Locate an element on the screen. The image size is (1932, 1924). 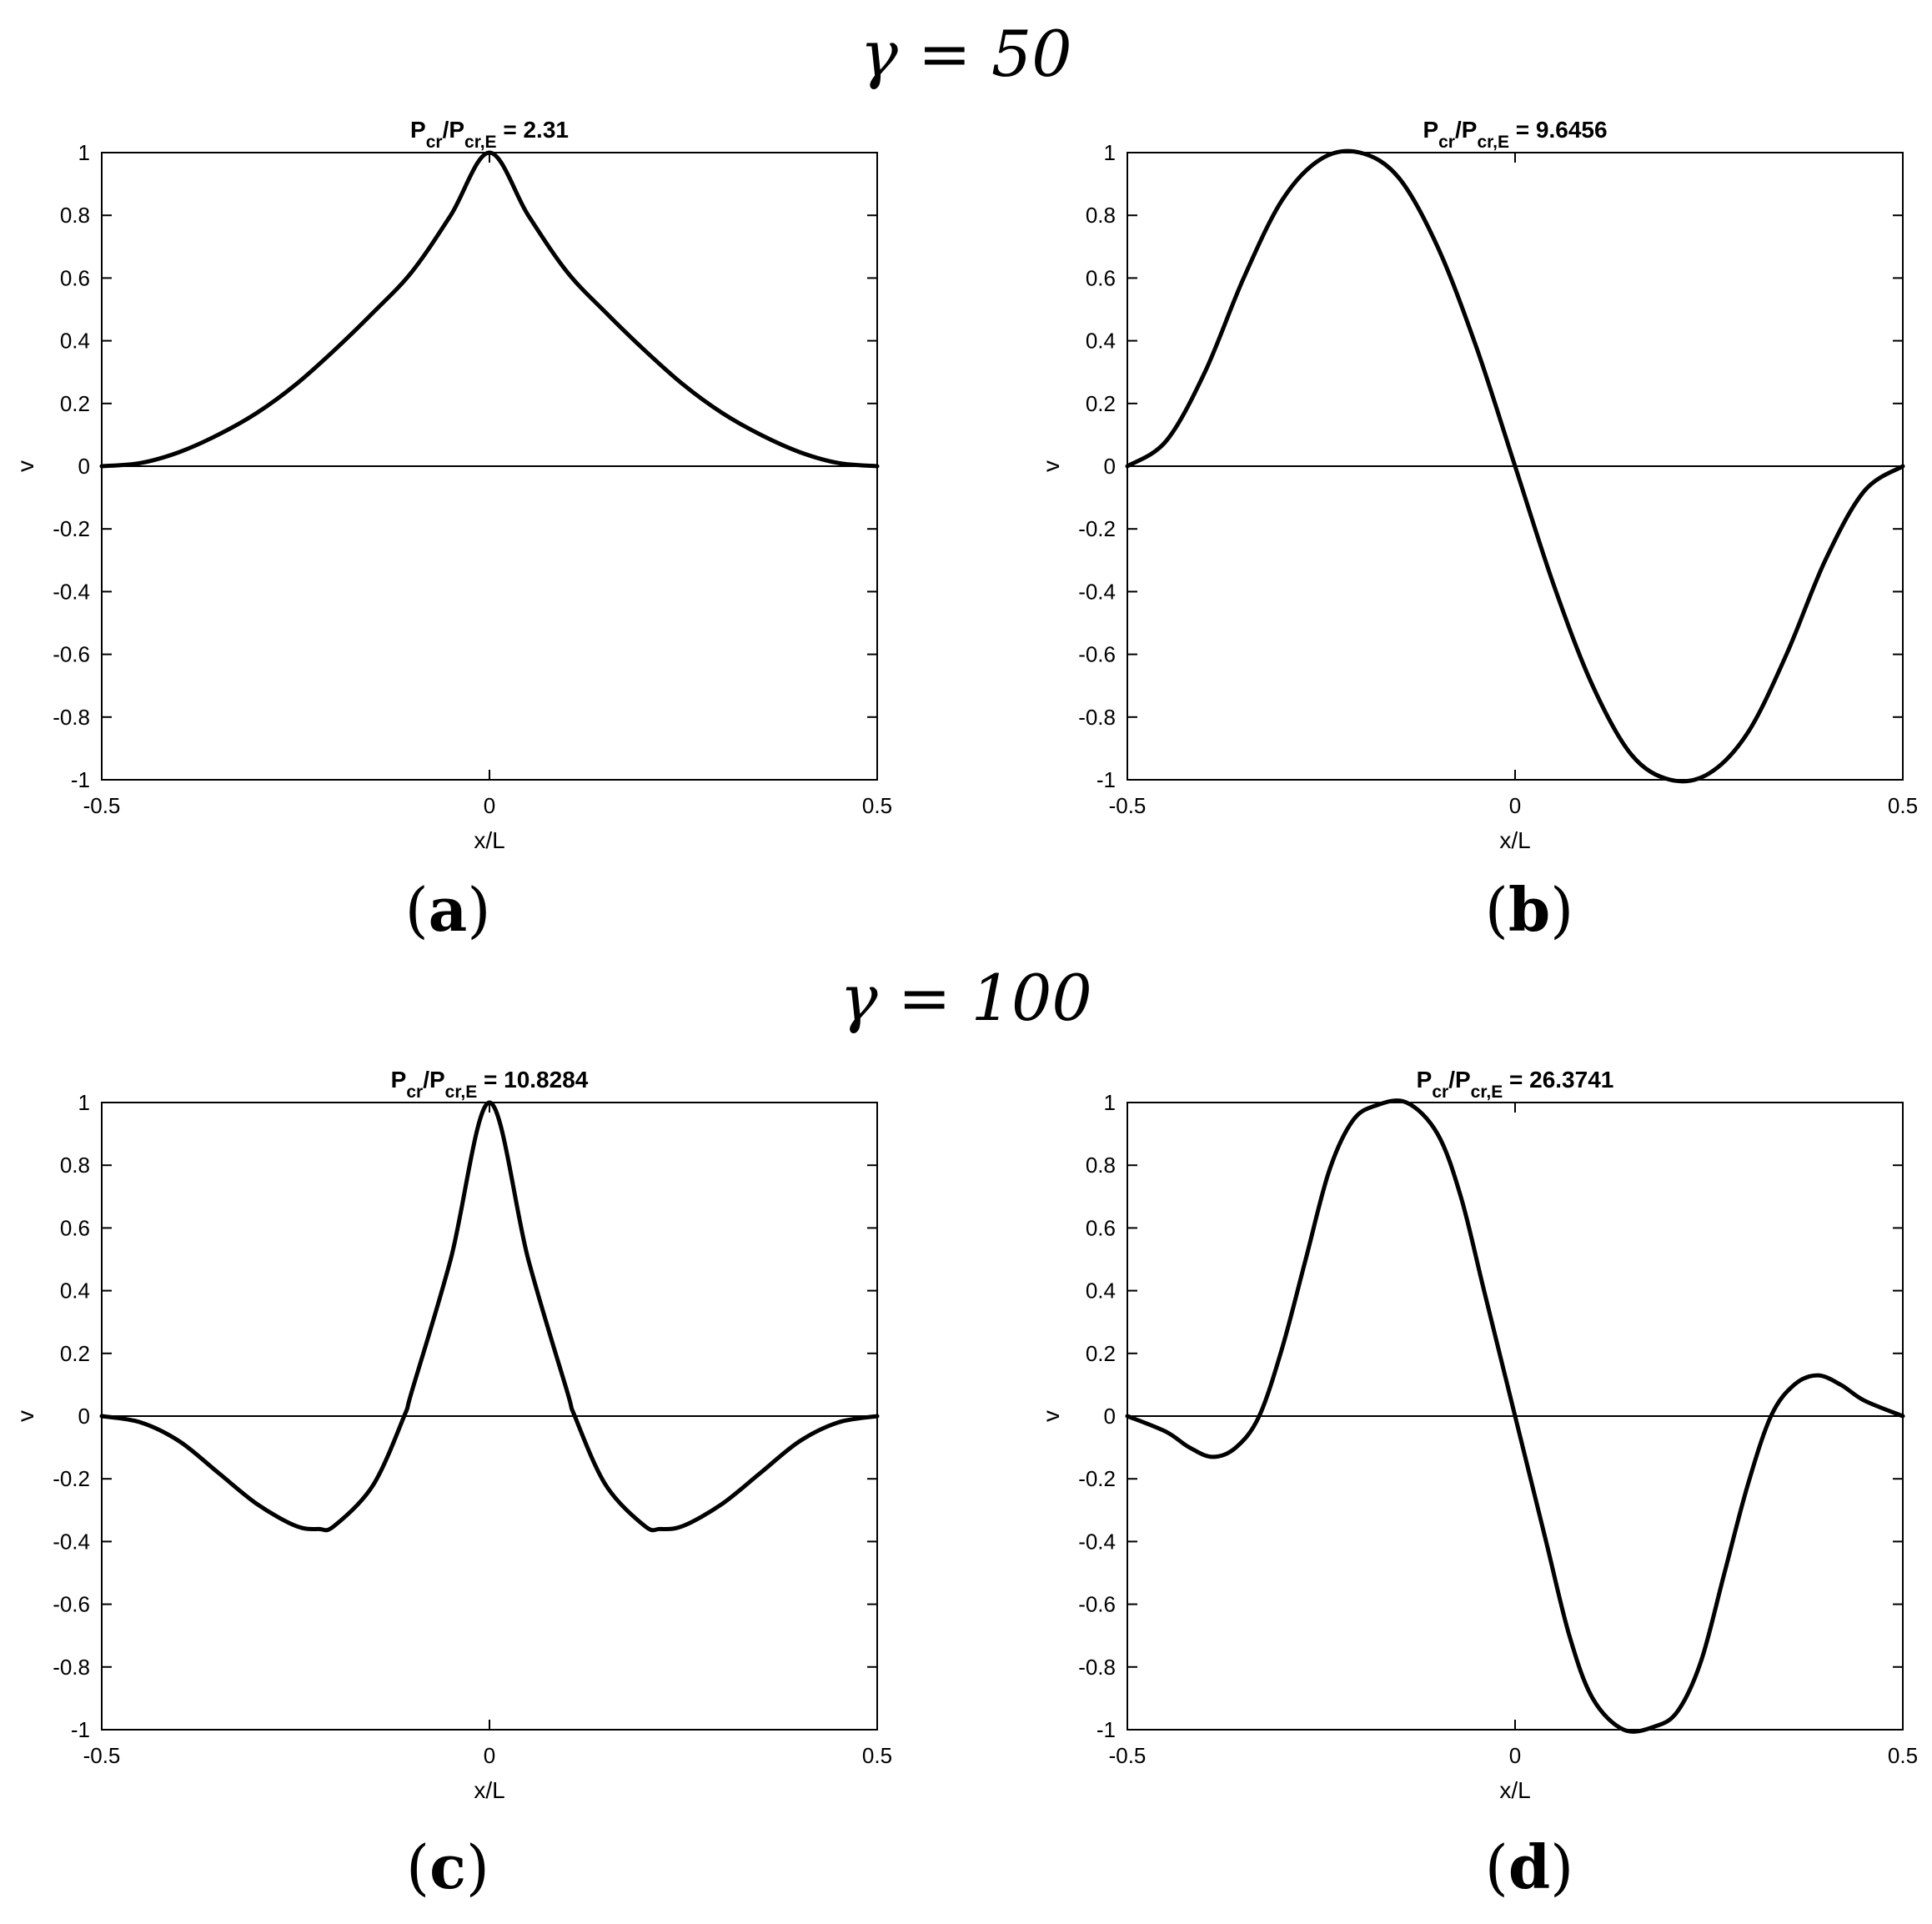
section-title-gamma-50: γ = 50 is located at coordinates (966, 54).